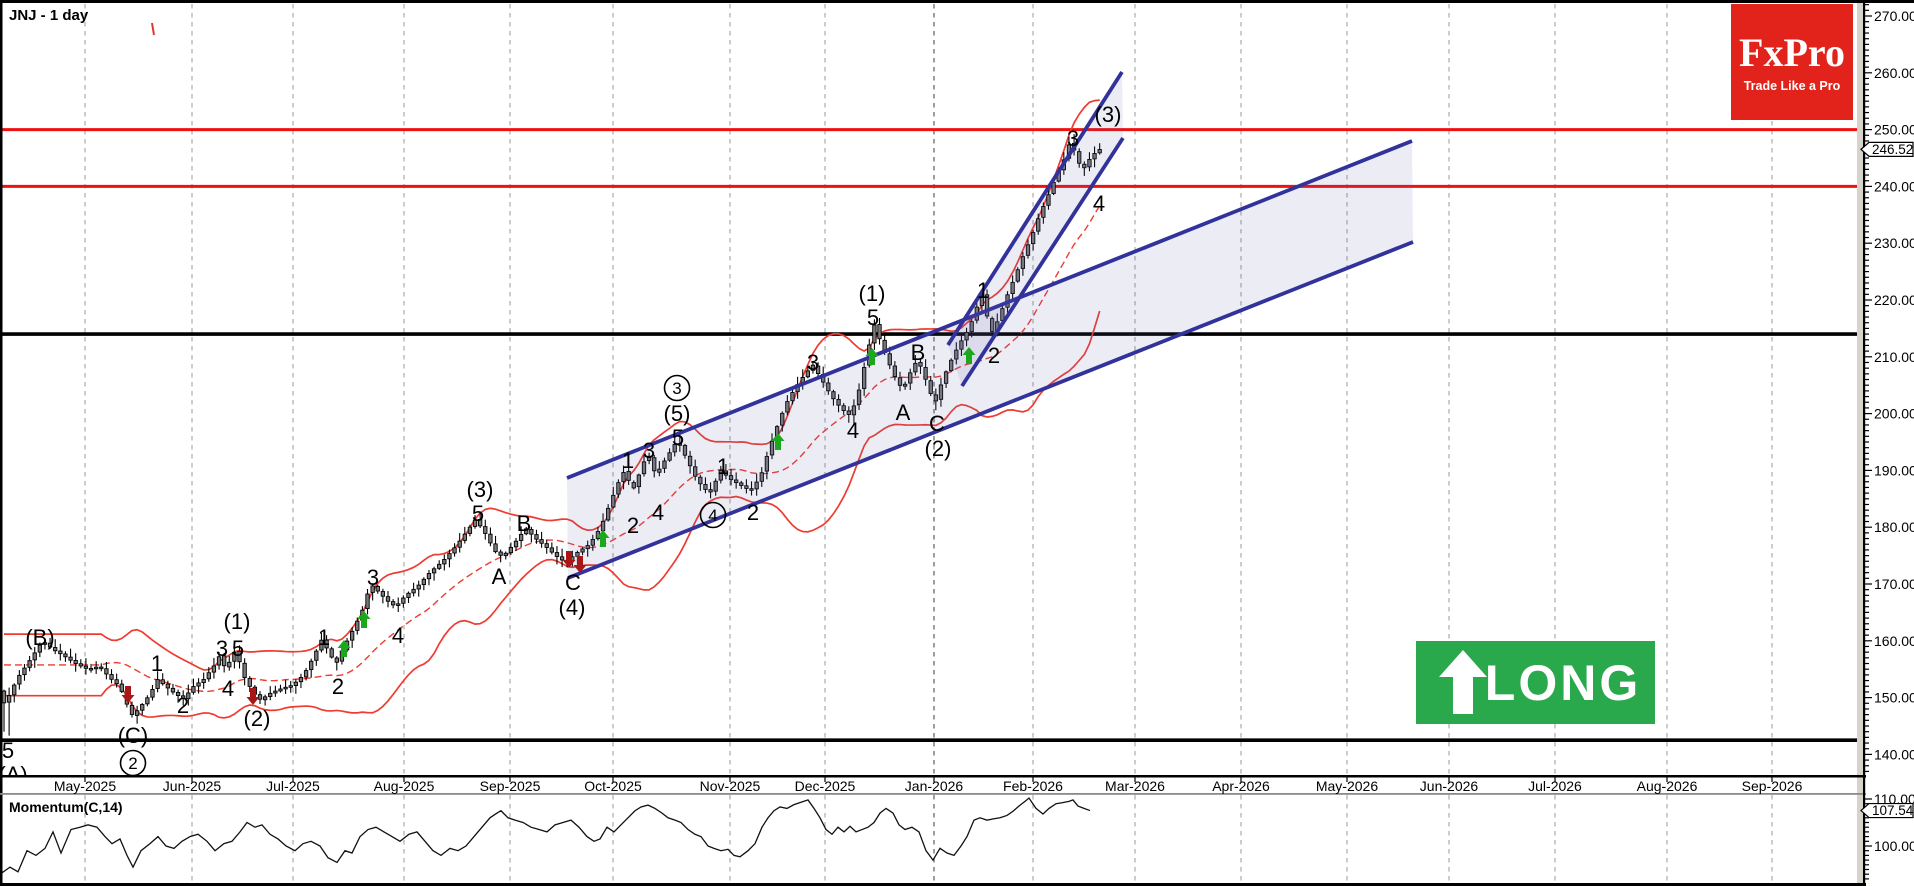 Image resolution: width=1914 pixels, height=886 pixels. Describe the element at coordinates (1894, 357) in the screenshot. I see `price-axis-label: 210.00` at that location.